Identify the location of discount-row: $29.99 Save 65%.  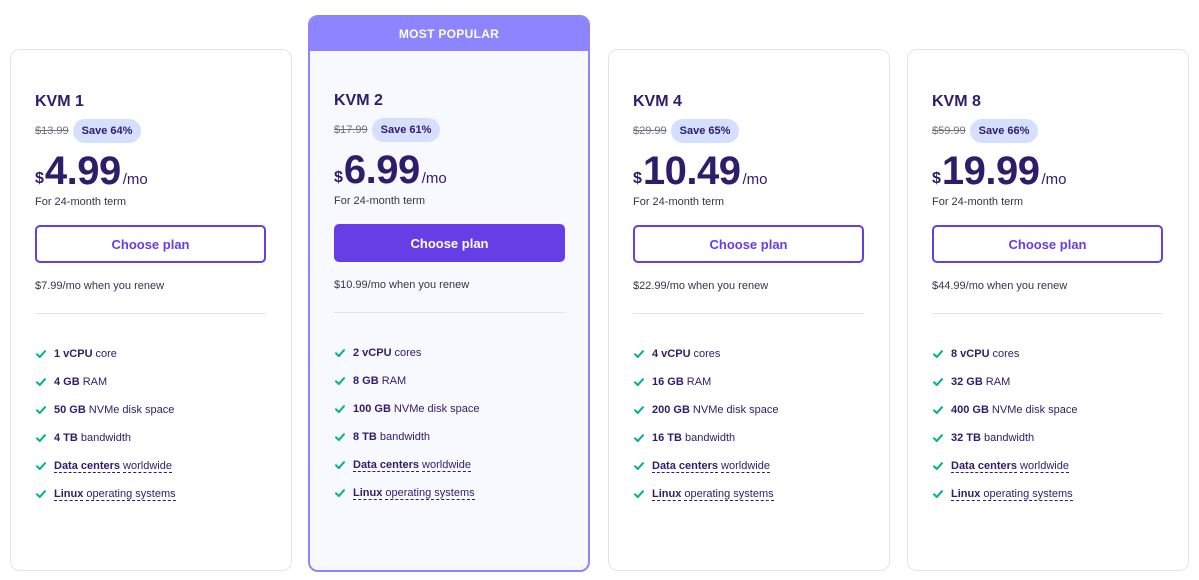
(749, 131).